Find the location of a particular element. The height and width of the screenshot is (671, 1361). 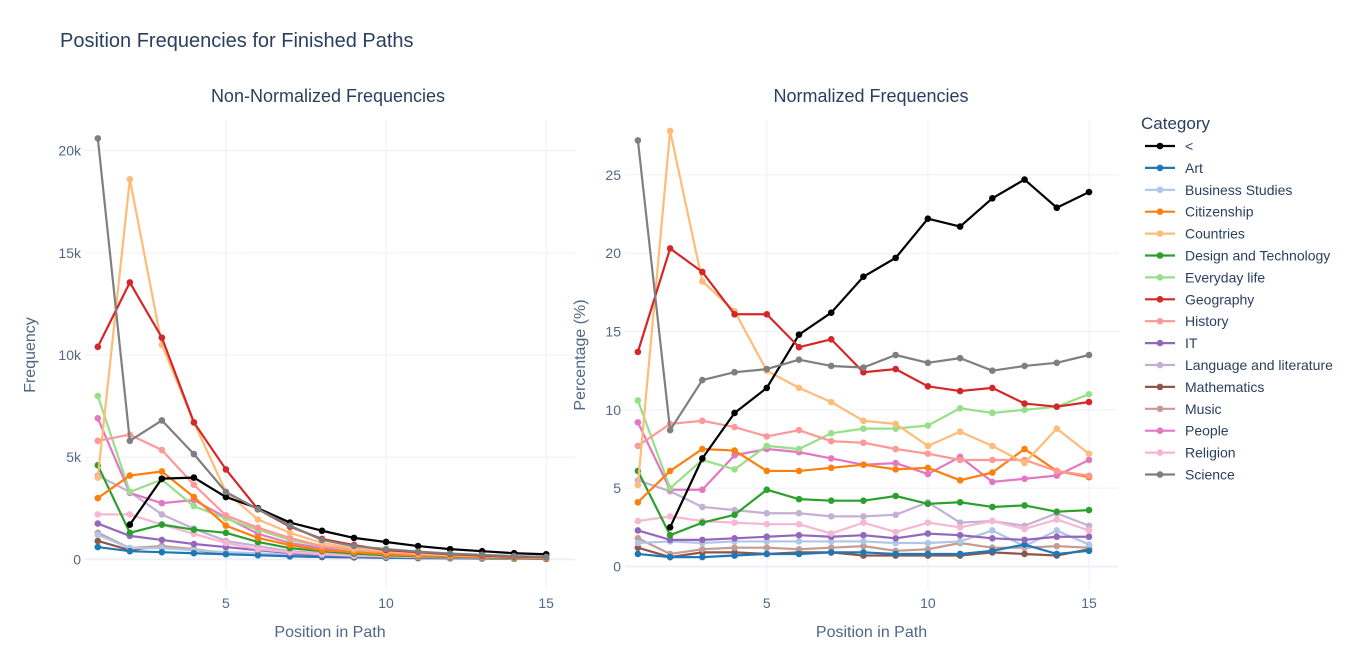

y-tick-label: 20k is located at coordinates (70, 151).